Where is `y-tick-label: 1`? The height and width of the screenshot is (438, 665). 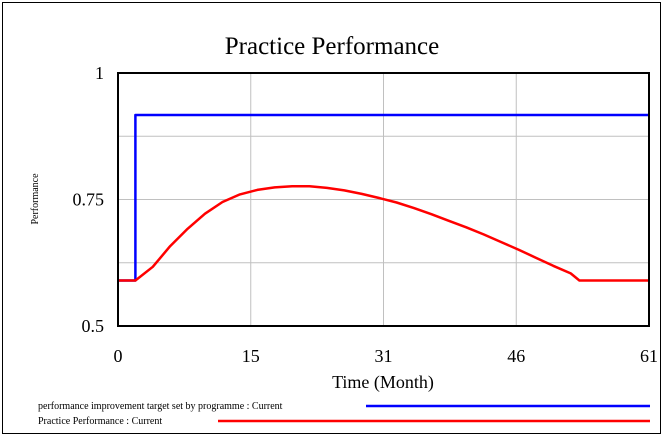
y-tick-label: 1 is located at coordinates (99, 73).